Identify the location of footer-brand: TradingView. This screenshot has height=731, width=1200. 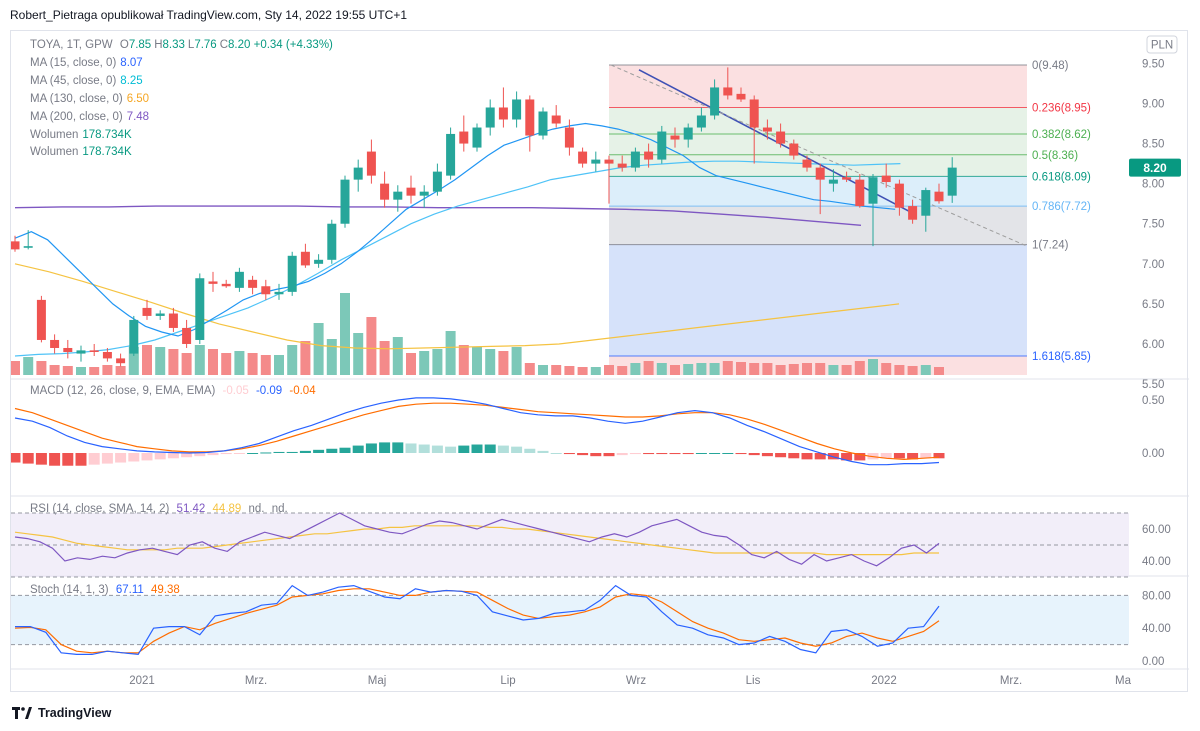
(61, 713).